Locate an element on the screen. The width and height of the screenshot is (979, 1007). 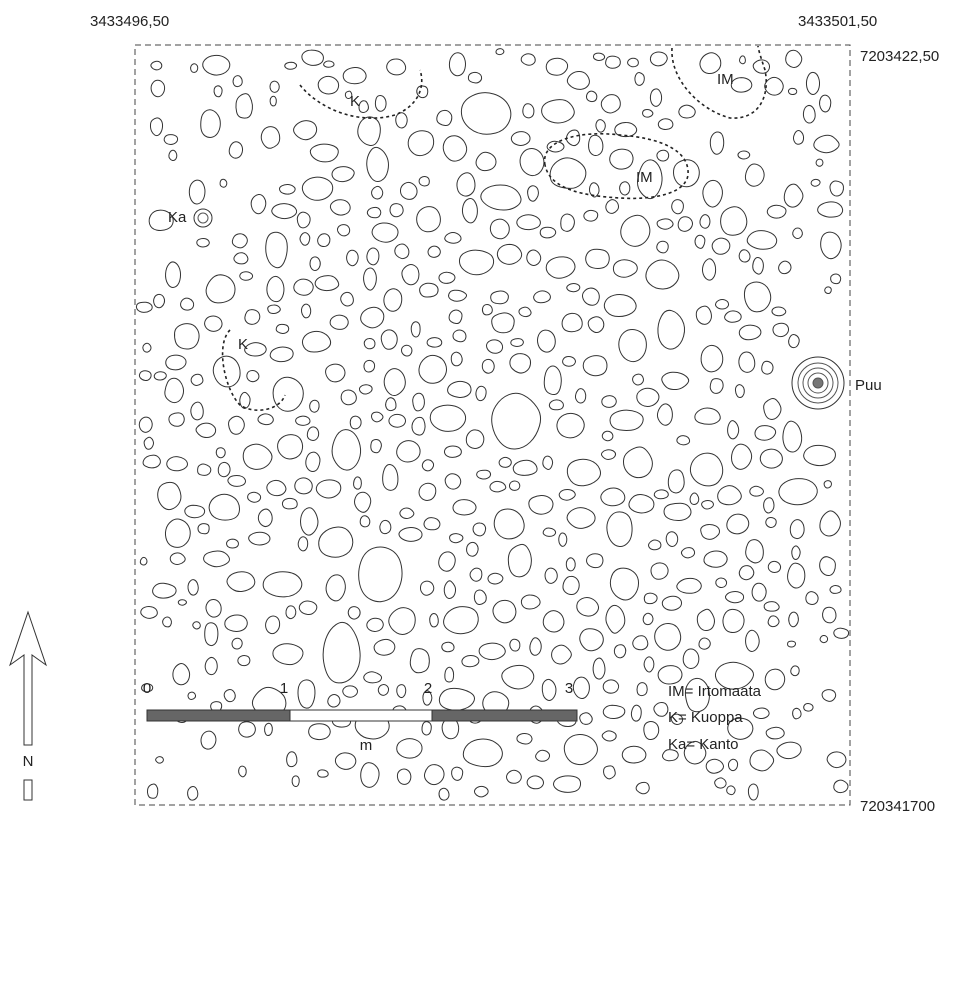
feature-label: IM is located at coordinates (725, 79).